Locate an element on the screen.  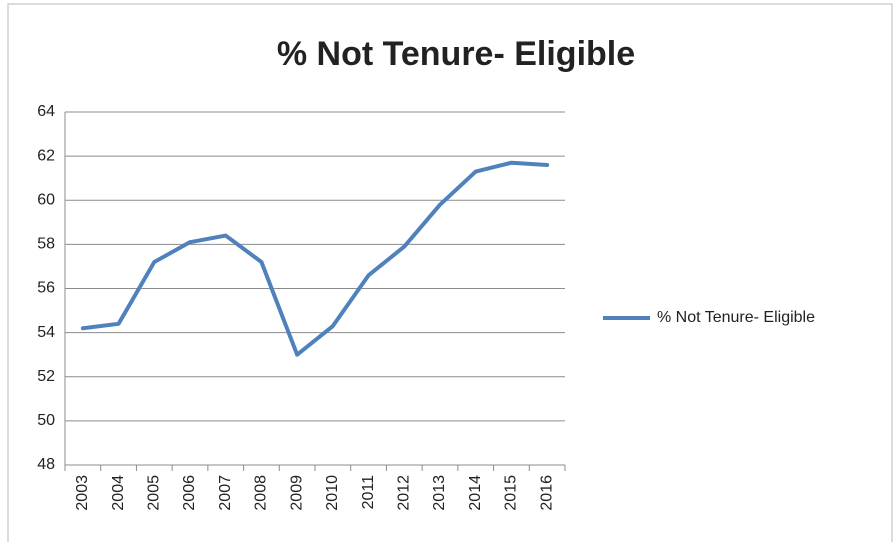
y-tick-label: 48 is located at coordinates (46, 464).